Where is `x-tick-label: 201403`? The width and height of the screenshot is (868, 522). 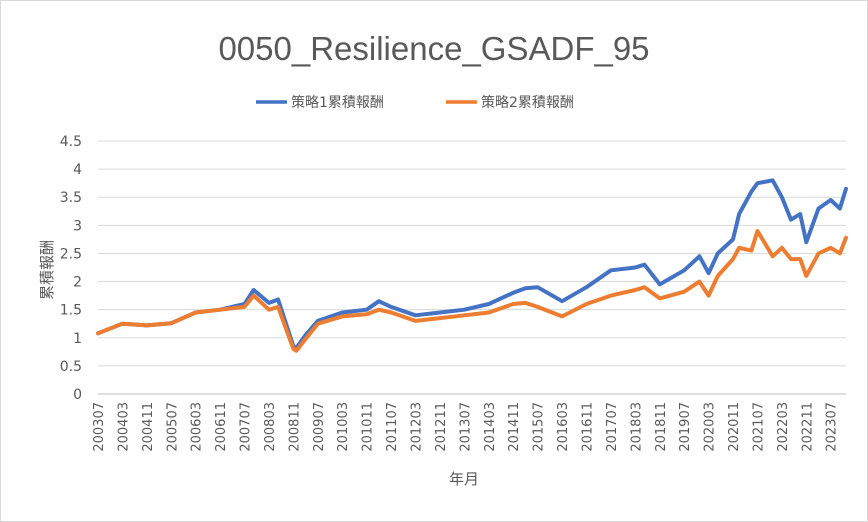 x-tick-label: 201403 is located at coordinates (490, 427).